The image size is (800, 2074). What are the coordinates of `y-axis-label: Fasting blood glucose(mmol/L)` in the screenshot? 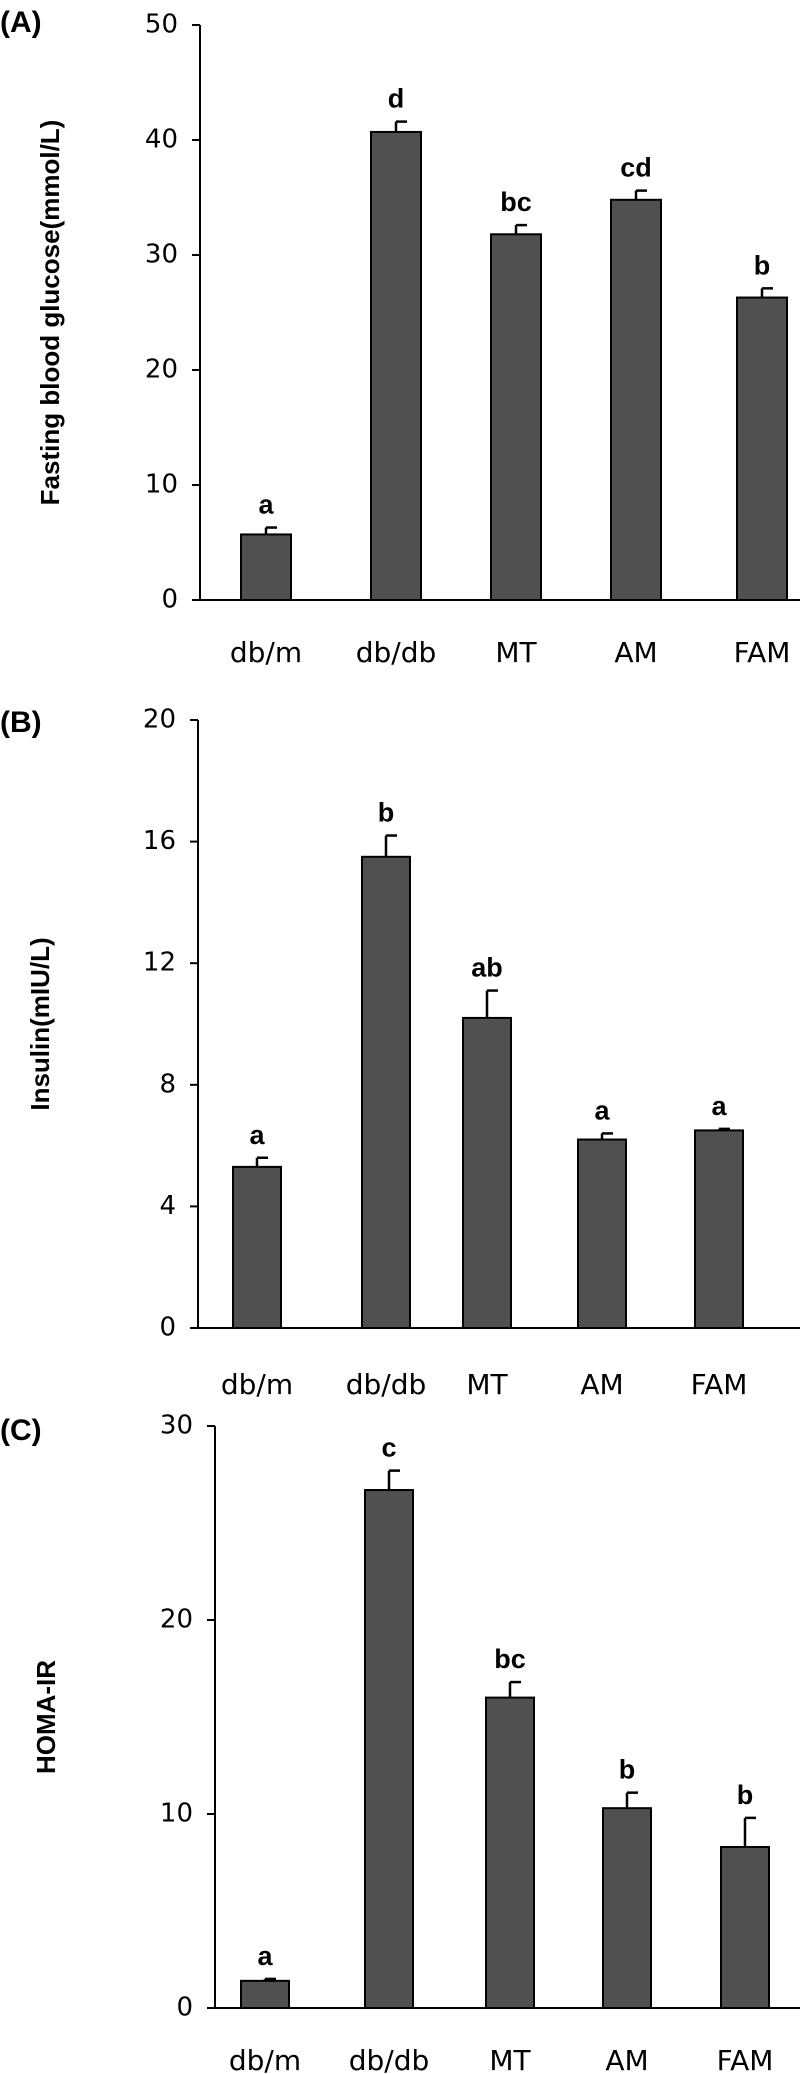 It's located at (50, 313).